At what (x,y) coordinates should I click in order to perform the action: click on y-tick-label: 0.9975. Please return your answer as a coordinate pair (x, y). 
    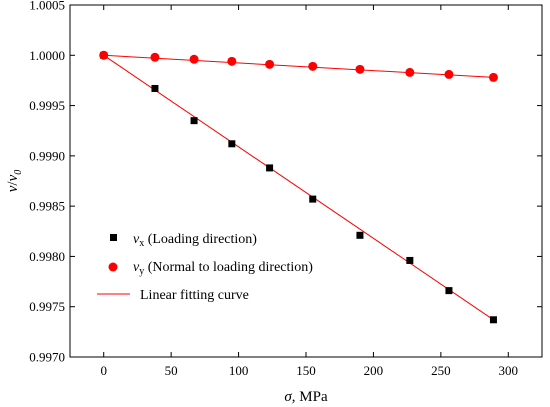
    Looking at the image, I should click on (47, 306).